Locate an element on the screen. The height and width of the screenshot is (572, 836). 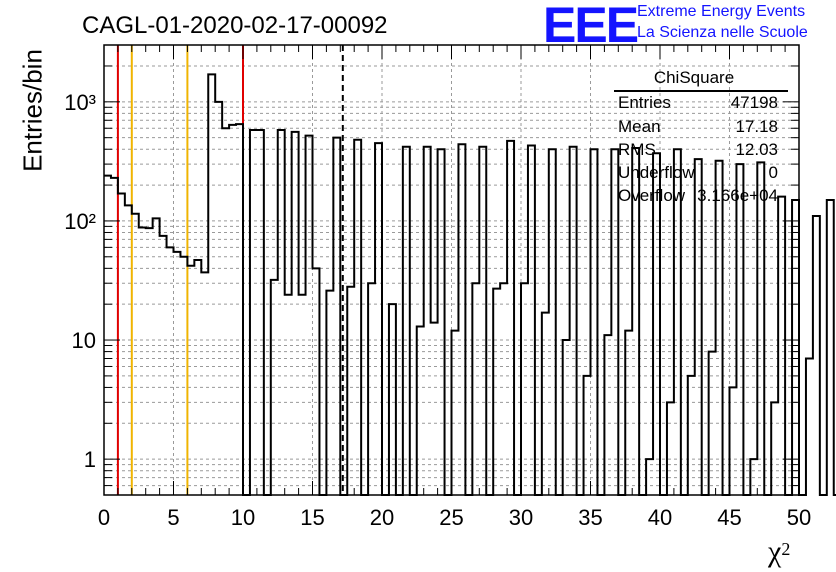
x-tick-label: 25 is located at coordinates (451, 517).